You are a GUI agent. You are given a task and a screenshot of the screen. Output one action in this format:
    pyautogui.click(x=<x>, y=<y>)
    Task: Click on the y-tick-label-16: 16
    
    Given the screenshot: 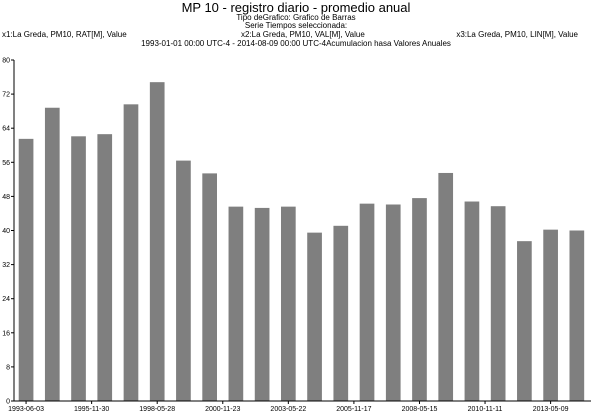 What is the action you would take?
    pyautogui.click(x=6, y=333)
    